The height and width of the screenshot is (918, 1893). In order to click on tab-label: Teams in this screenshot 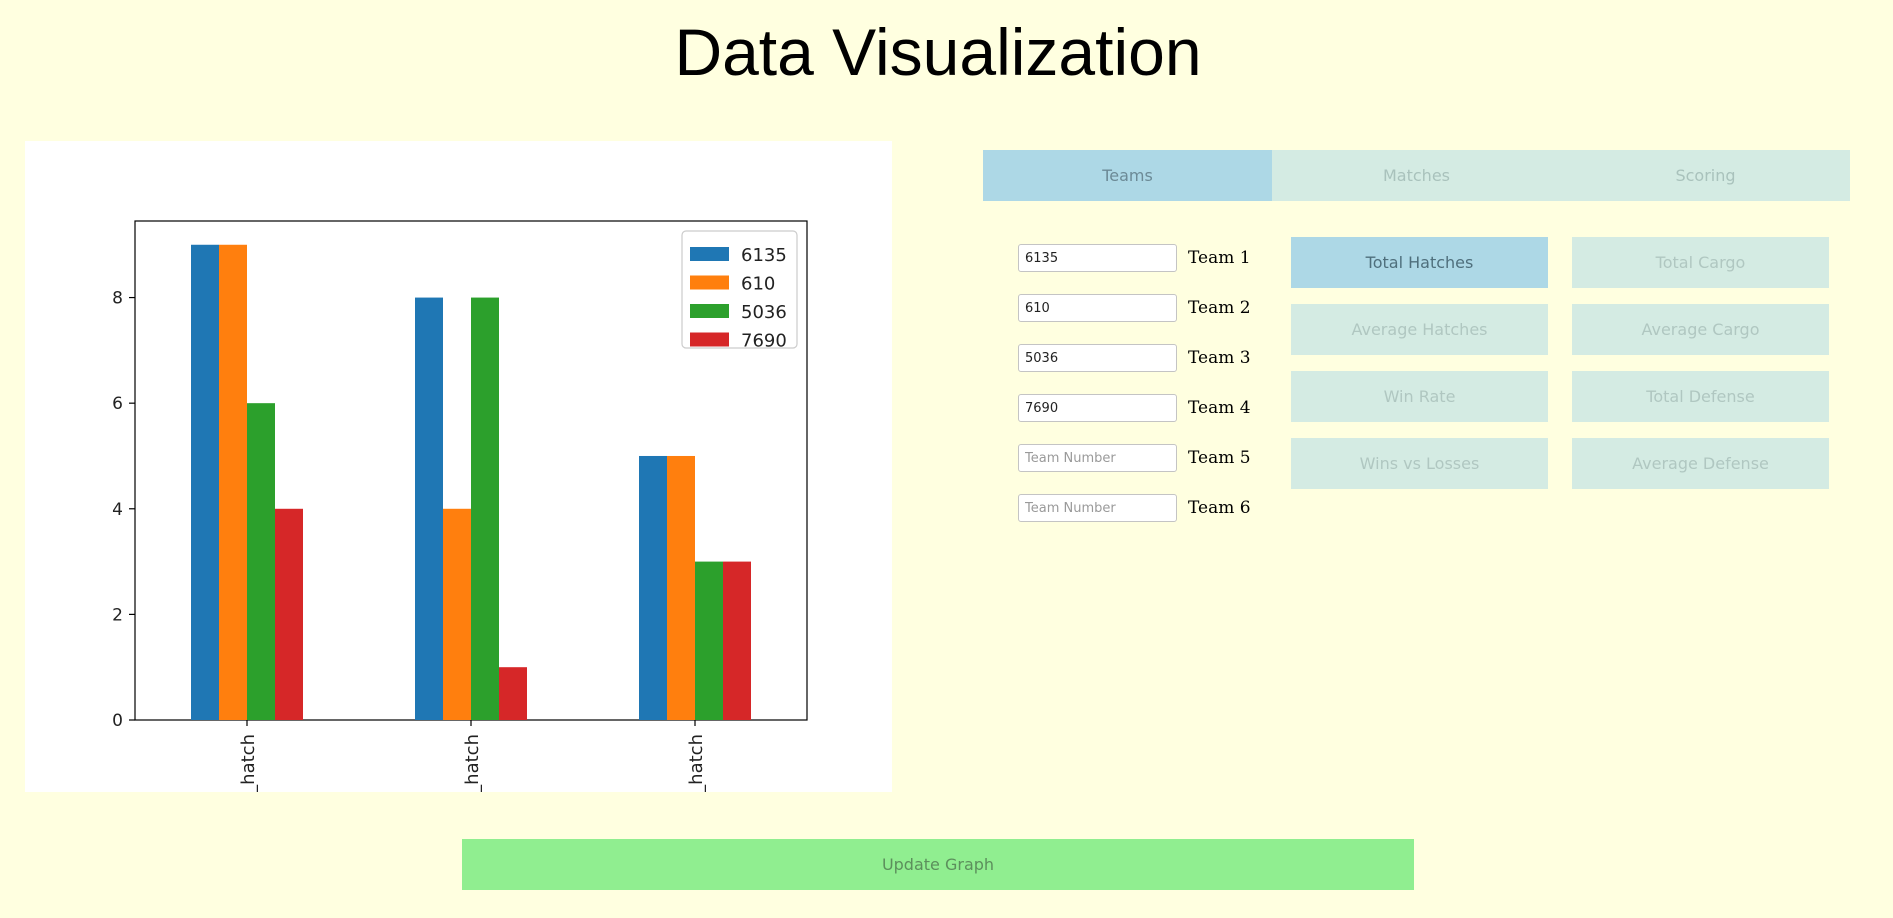, I will do `click(1127, 175)`.